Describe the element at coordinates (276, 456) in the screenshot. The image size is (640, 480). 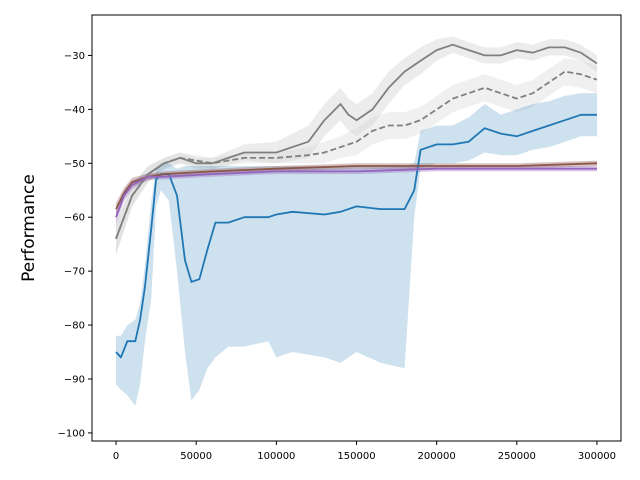
I see `x-tick-label: 100000` at that location.